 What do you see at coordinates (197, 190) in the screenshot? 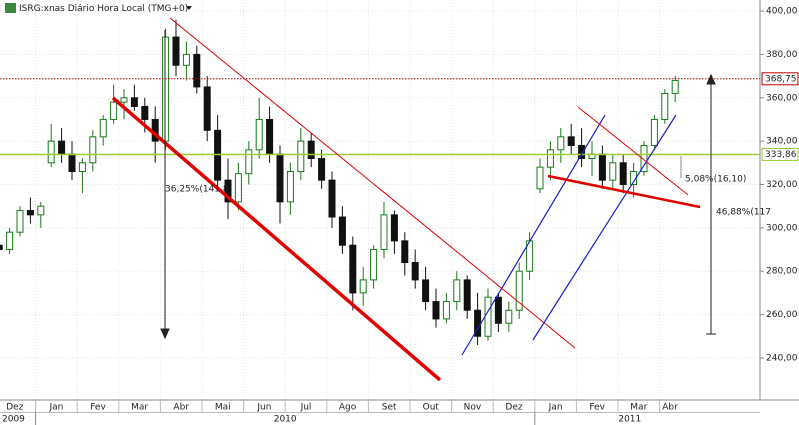
I see `annotation: 36,25%(141,8` at bounding box center [197, 190].